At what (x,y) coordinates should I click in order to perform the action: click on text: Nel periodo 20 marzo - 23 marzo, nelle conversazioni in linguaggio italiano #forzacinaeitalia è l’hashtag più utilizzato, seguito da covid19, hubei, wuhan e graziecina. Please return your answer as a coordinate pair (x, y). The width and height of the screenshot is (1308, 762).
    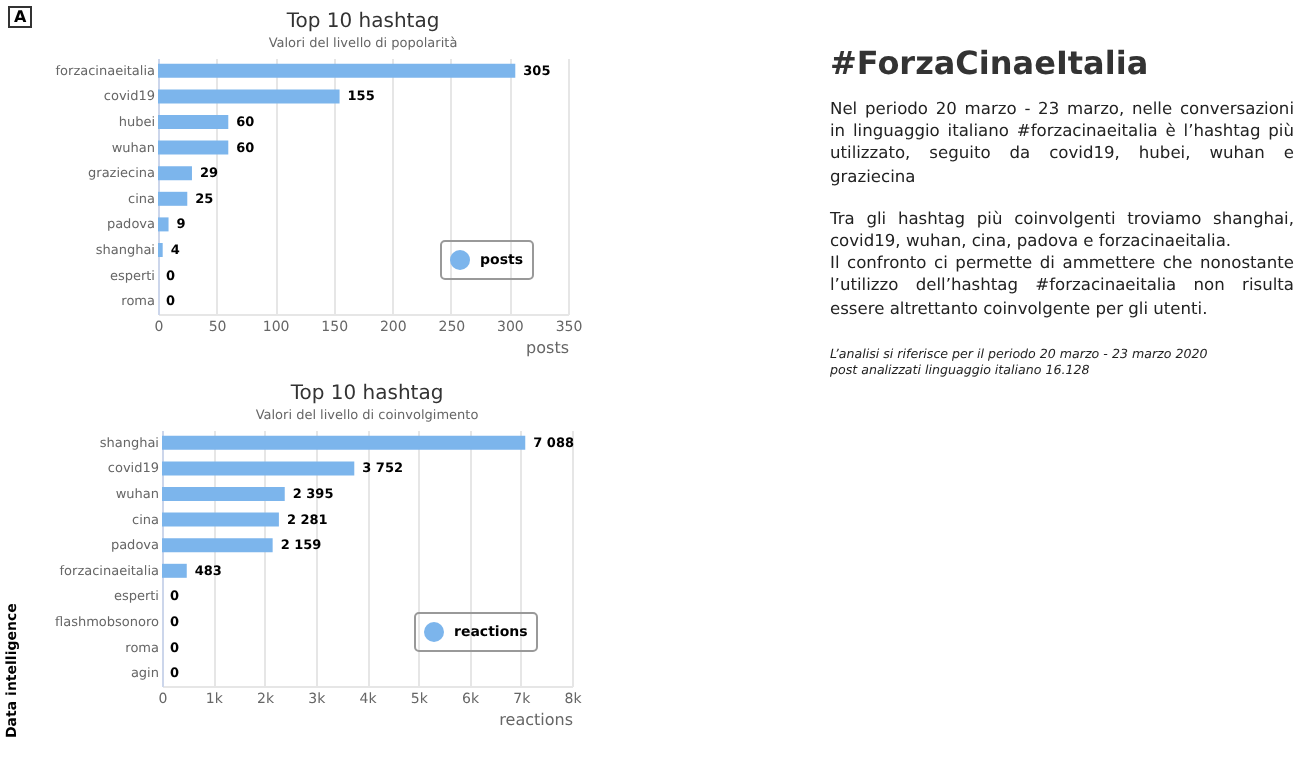
    Looking at the image, I should click on (1062, 143).